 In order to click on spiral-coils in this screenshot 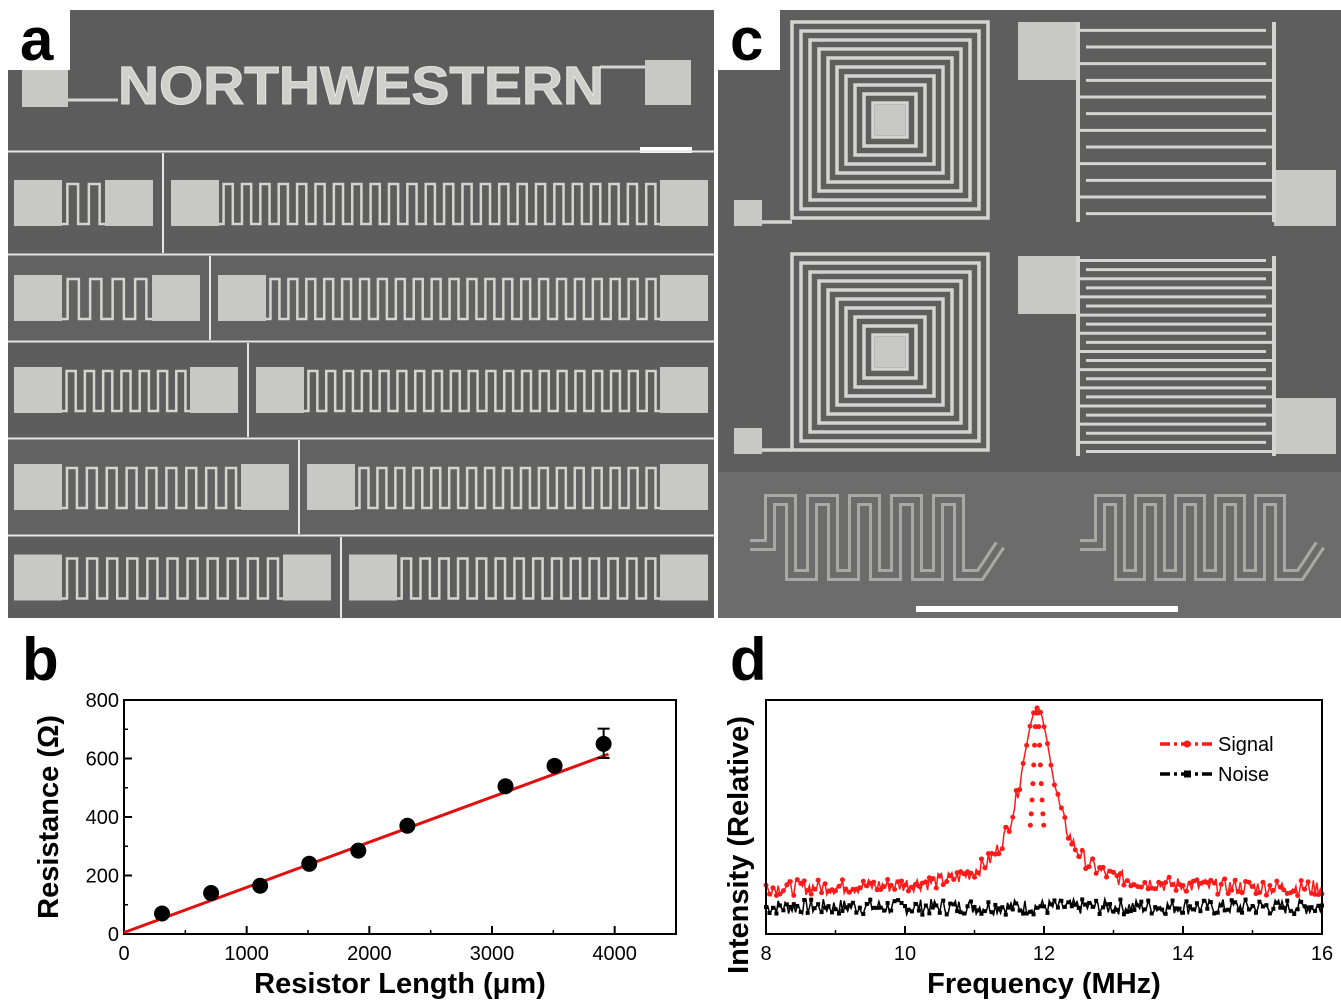, I will do `click(862, 237)`.